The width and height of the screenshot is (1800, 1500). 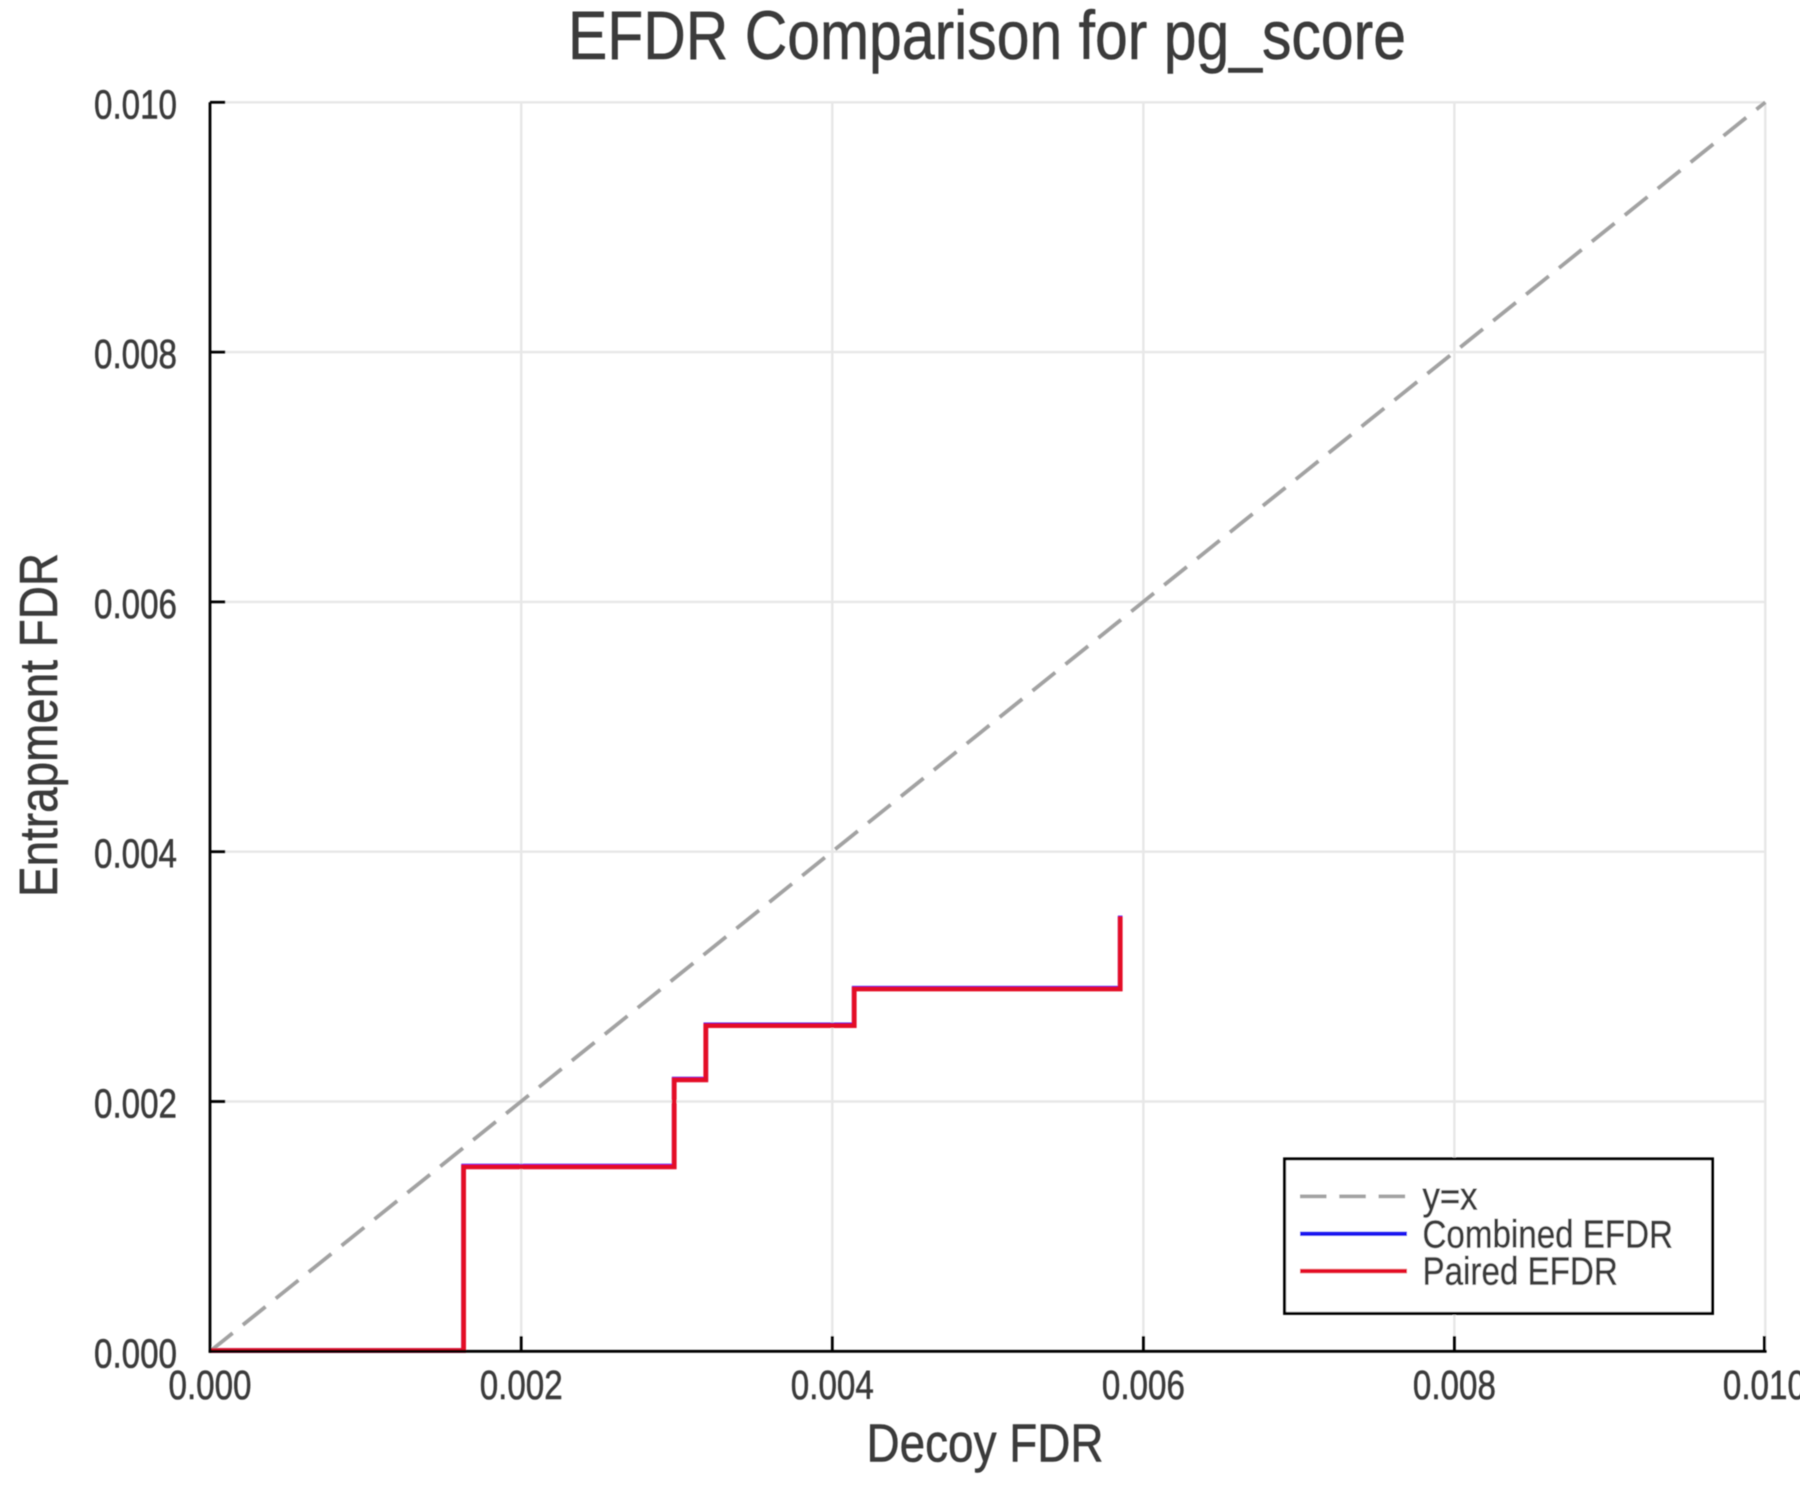 I want to click on svg-text: Paired EFDR, so click(x=1520, y=1272).